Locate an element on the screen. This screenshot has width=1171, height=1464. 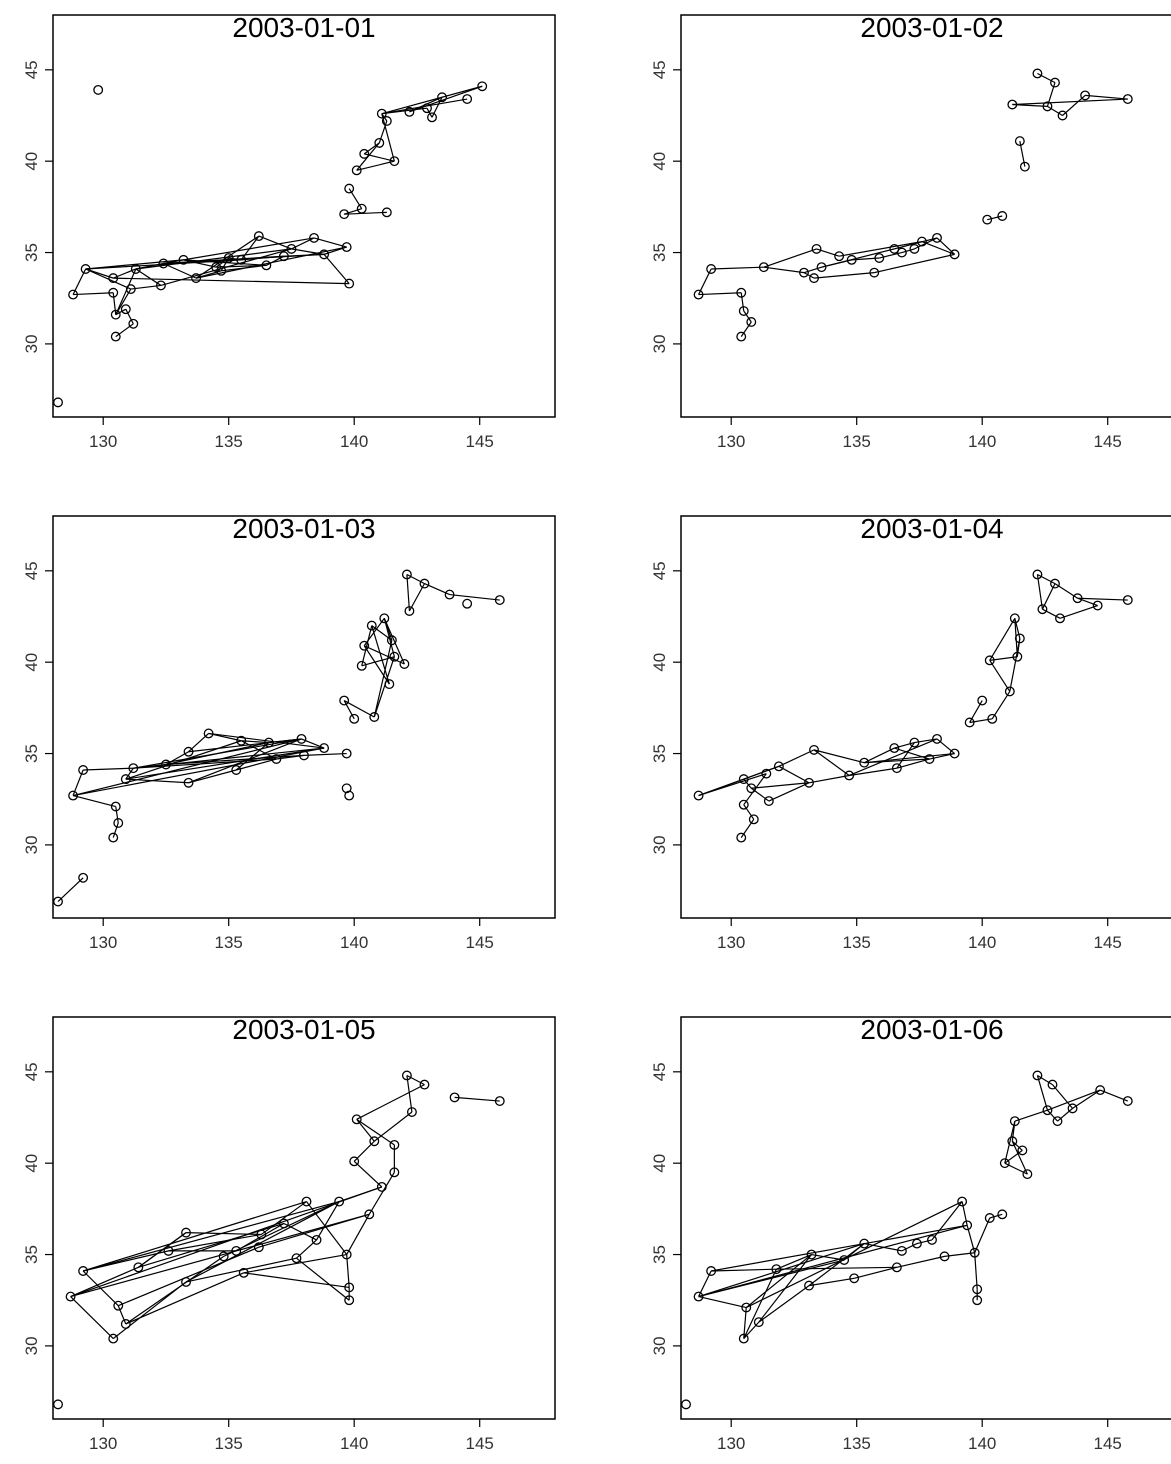
panel-title: 2003-01-04 is located at coordinates (931, 528).